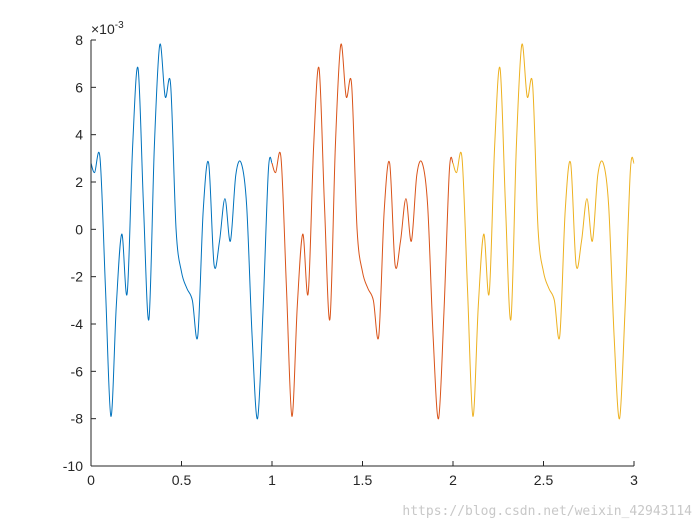 The image size is (700, 525). Describe the element at coordinates (79, 229) in the screenshot. I see `y-tick-label: 0` at that location.